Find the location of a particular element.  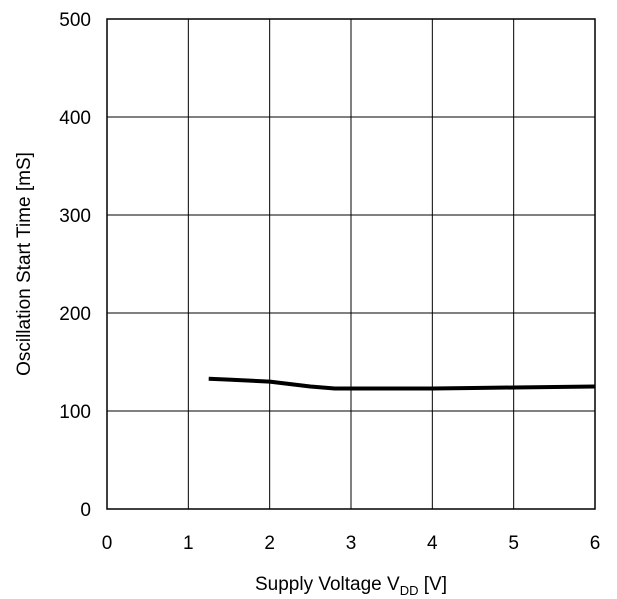

x-axis-label: Supply Voltage VDD [V] is located at coordinates (351, 586).